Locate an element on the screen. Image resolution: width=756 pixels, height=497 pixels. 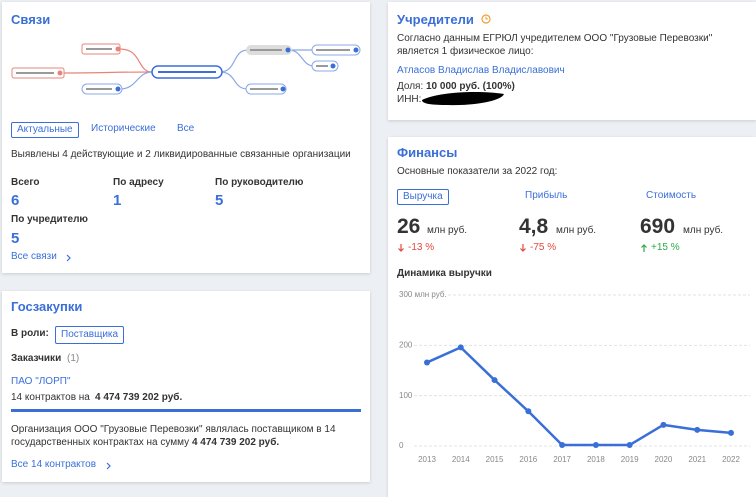
tab: Исторические is located at coordinates (123, 128).